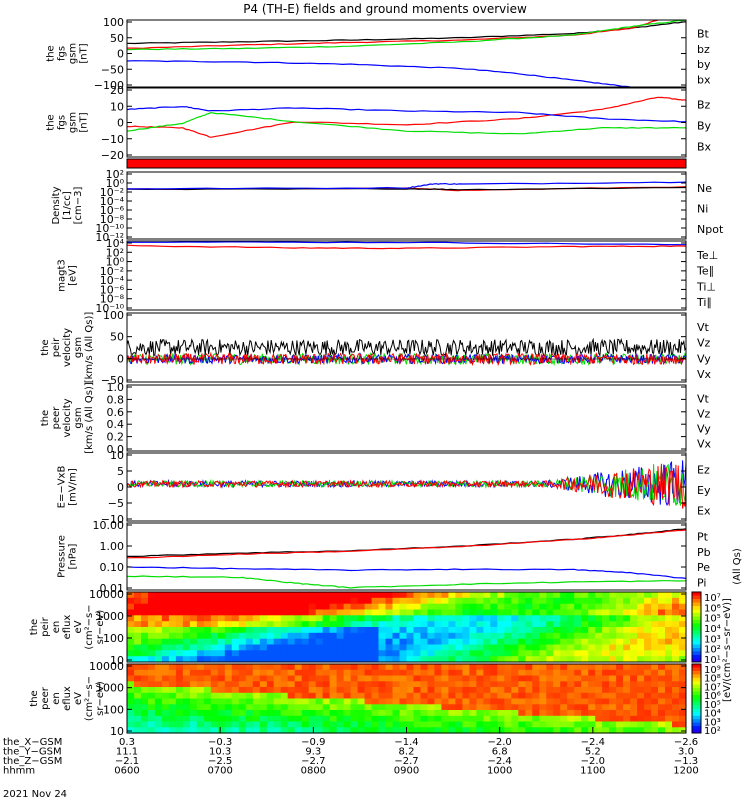  Describe the element at coordinates (406, 582) in the screenshot. I see `series-Pe` at that location.